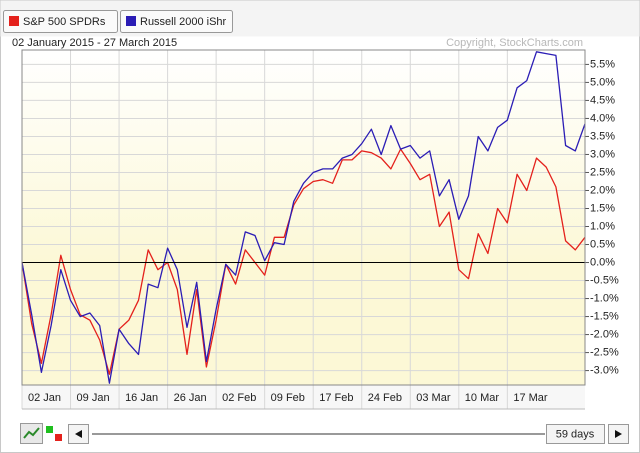 Image resolution: width=640 pixels, height=453 pixels. Describe the element at coordinates (64, 22) in the screenshot. I see `legend-label: S&P 500 SPDRs` at that location.